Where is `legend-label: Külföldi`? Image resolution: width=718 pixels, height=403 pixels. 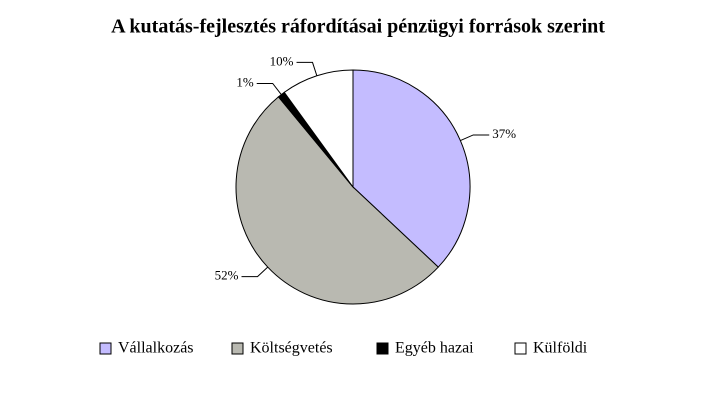 legend-label: Külföldi is located at coordinates (560, 348).